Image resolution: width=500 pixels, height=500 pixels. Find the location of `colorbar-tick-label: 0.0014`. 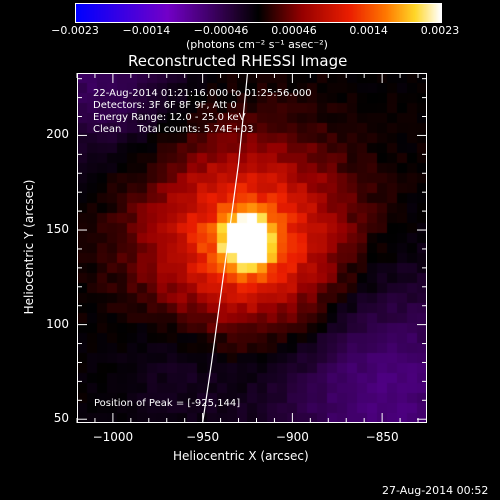

colorbar-tick-label: 0.0014 is located at coordinates (368, 30).